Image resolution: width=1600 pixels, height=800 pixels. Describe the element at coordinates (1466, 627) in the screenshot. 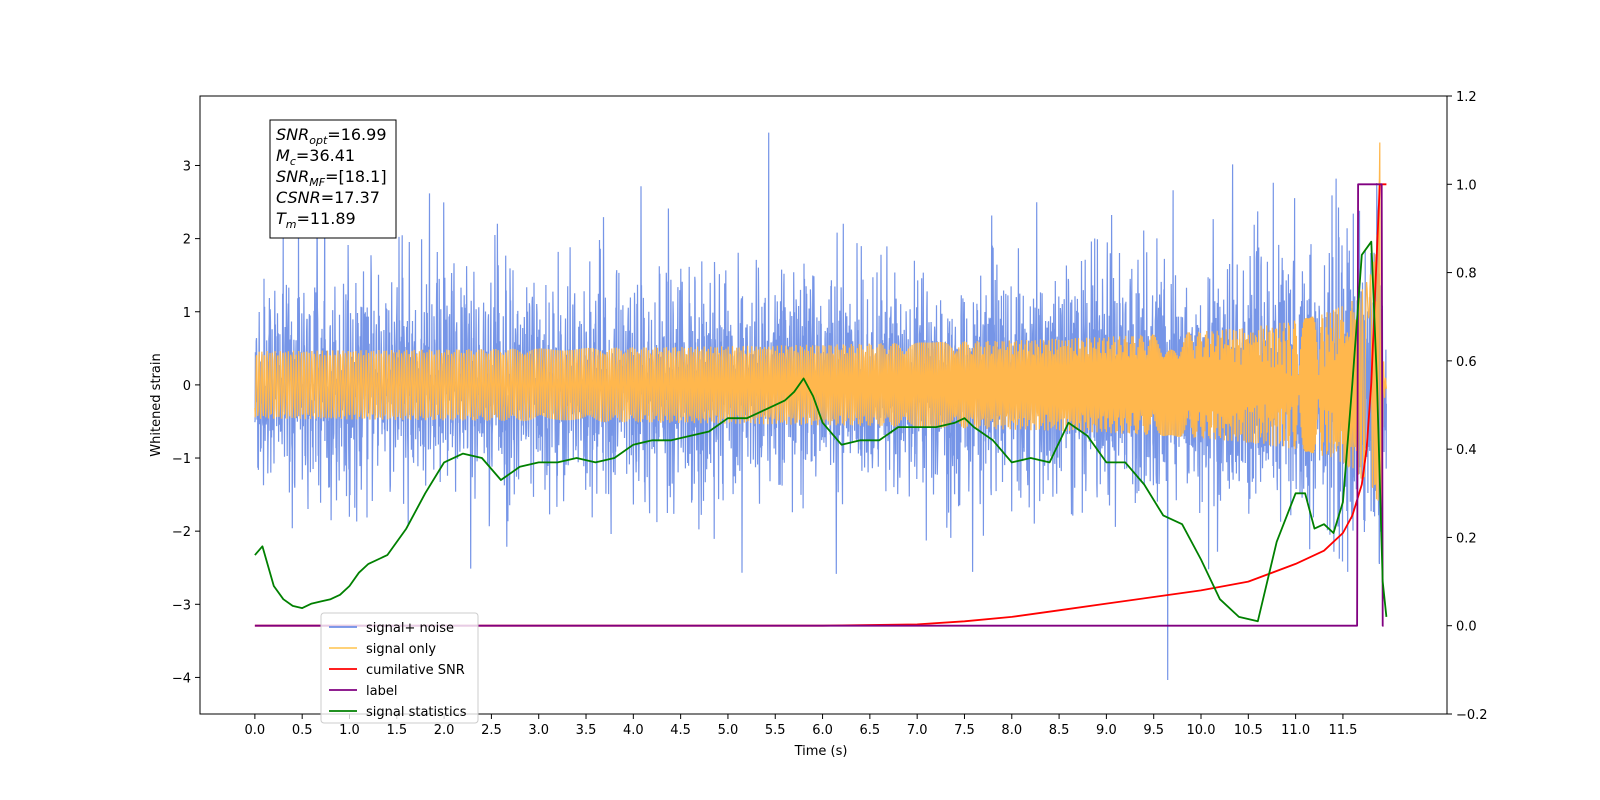

I see `y-right-tick-label: 0.0` at that location.